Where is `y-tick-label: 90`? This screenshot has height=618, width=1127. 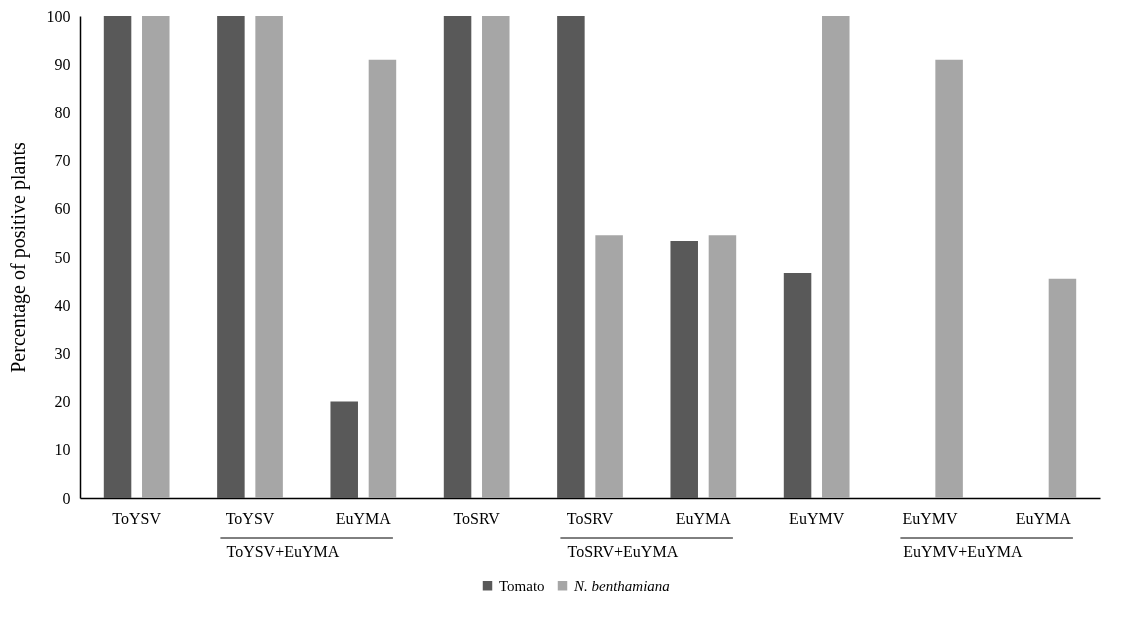
y-tick-label: 90 is located at coordinates (62, 64).